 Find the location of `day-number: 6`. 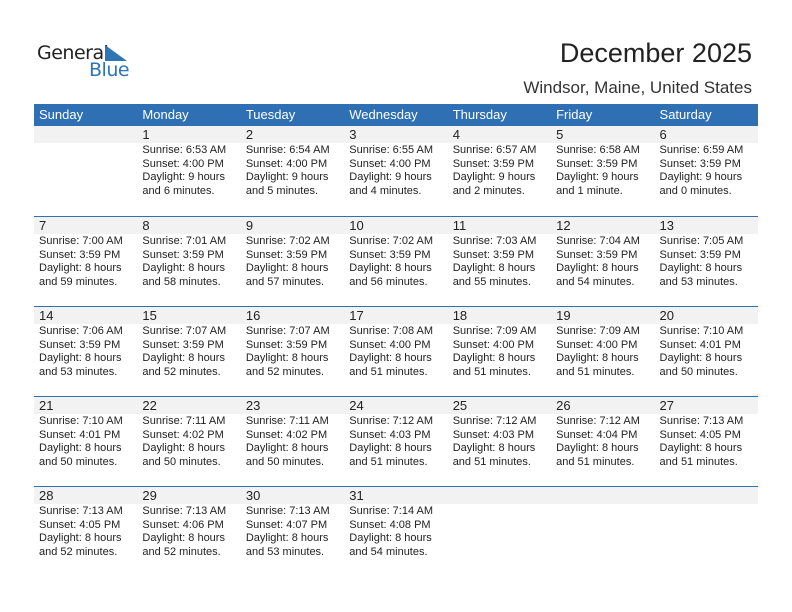

day-number: 6 is located at coordinates (663, 134).